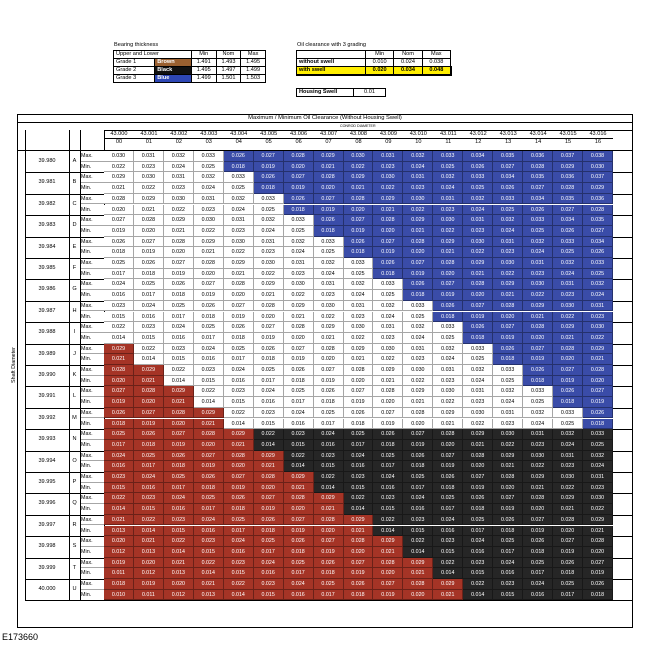  What do you see at coordinates (598, 252) in the screenshot?
I see `clearance-min-cell: 0.026` at bounding box center [598, 252].